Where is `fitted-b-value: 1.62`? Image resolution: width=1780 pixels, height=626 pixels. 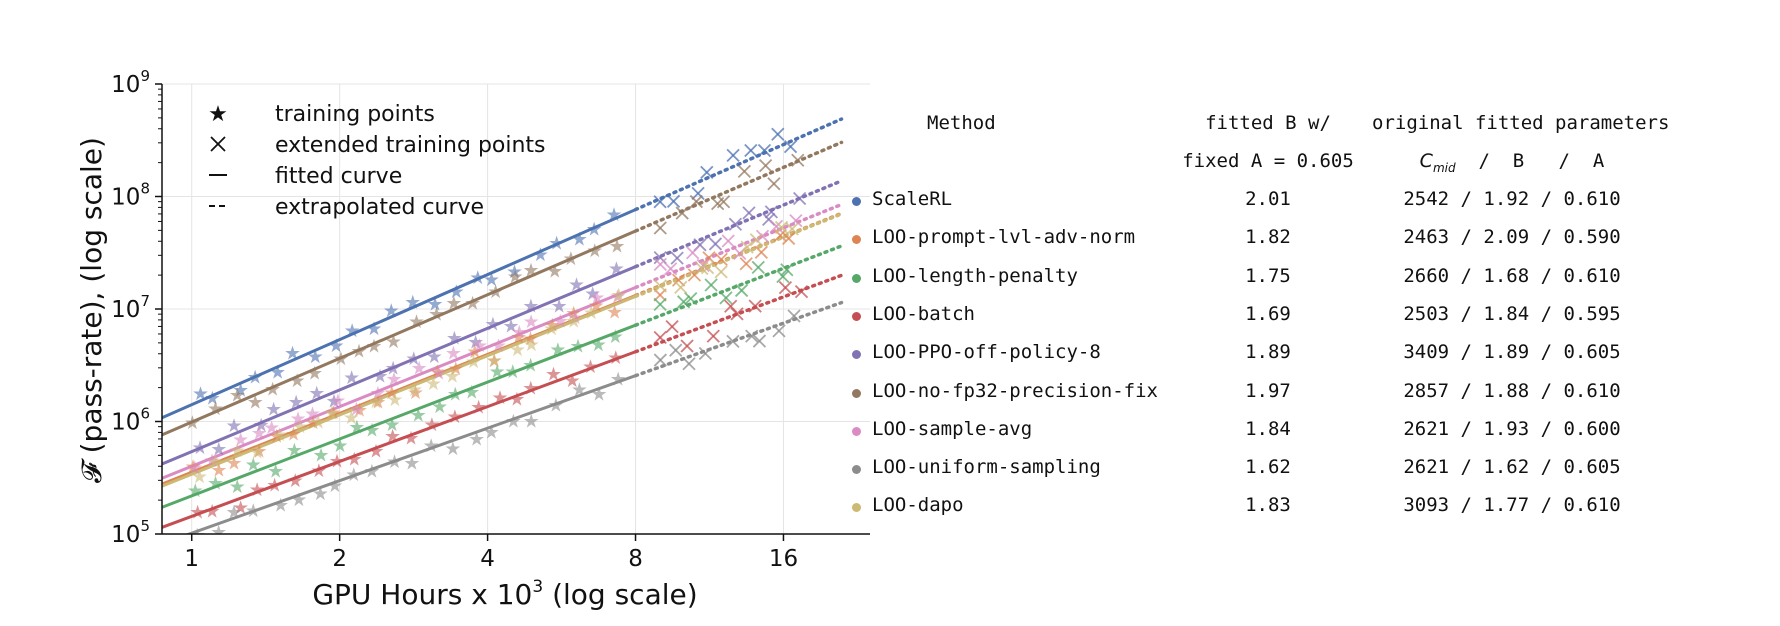
fitted-b-value: 1.62 is located at coordinates (1268, 467).